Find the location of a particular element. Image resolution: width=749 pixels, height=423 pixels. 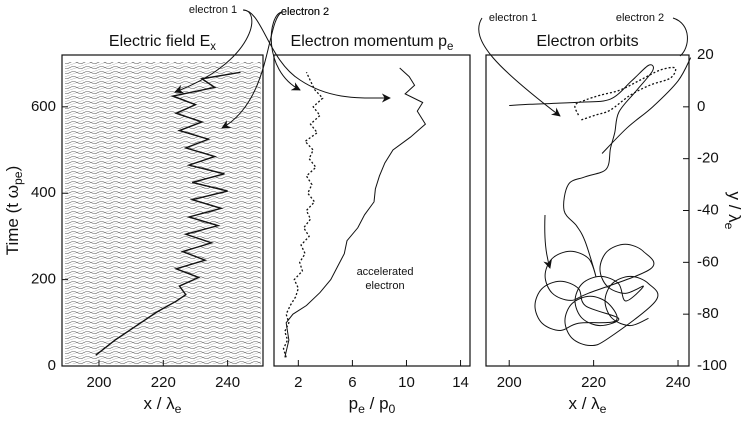

chart-title: Electron momentum pe is located at coordinates (372, 43).